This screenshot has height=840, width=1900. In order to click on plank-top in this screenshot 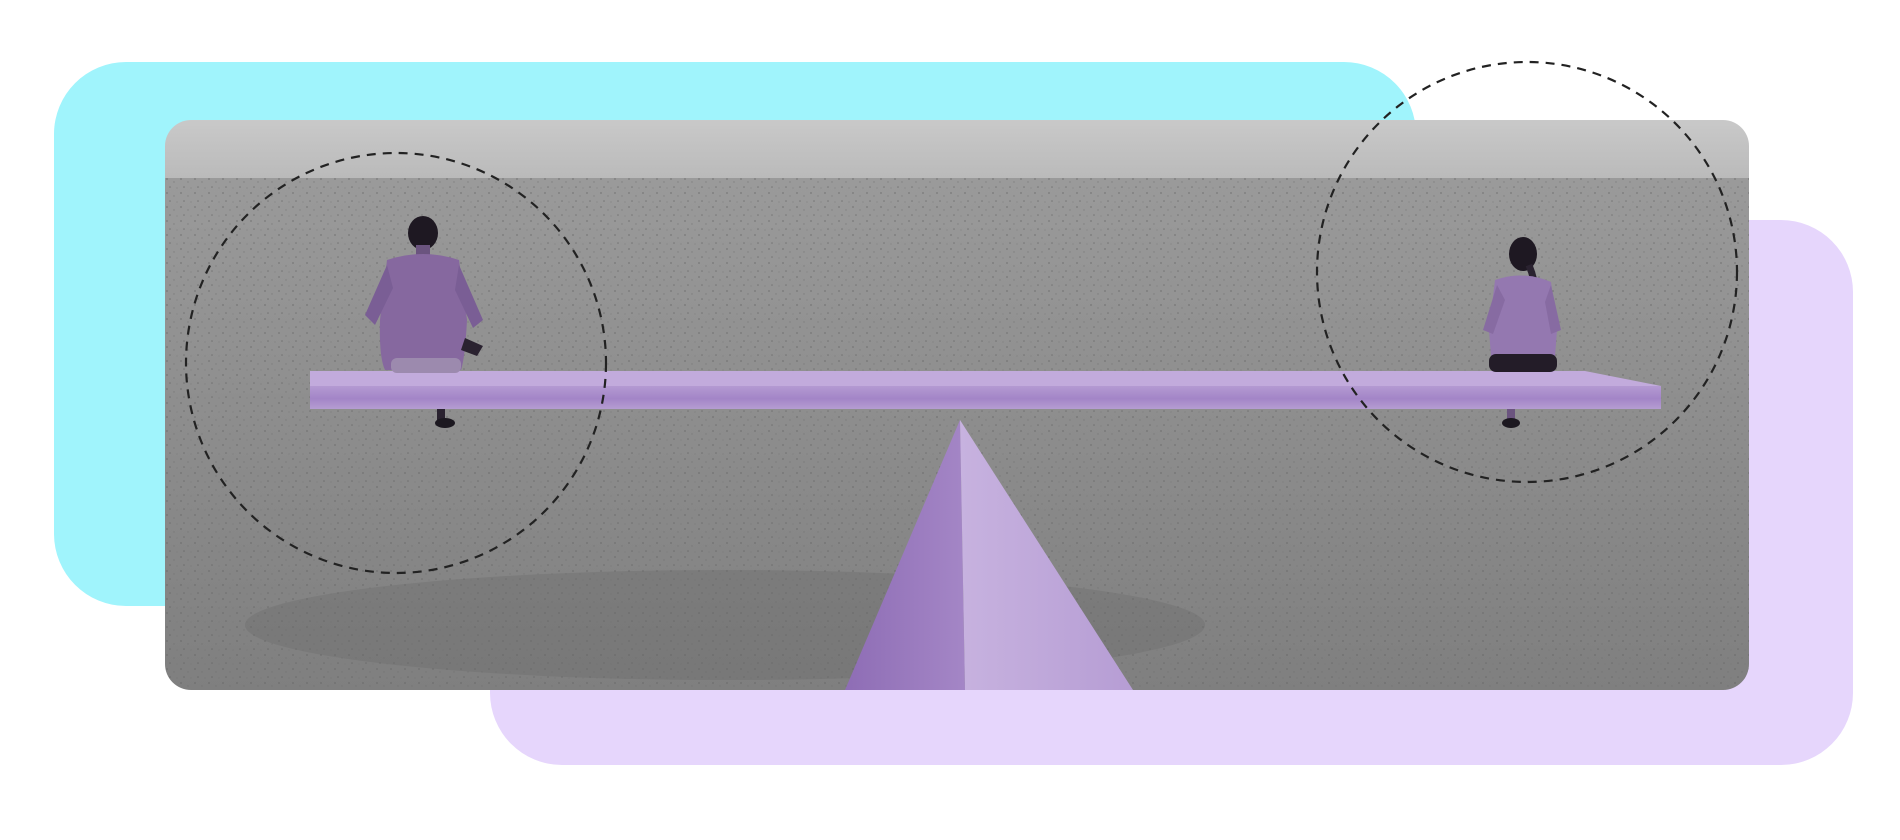, I will do `click(985, 378)`.